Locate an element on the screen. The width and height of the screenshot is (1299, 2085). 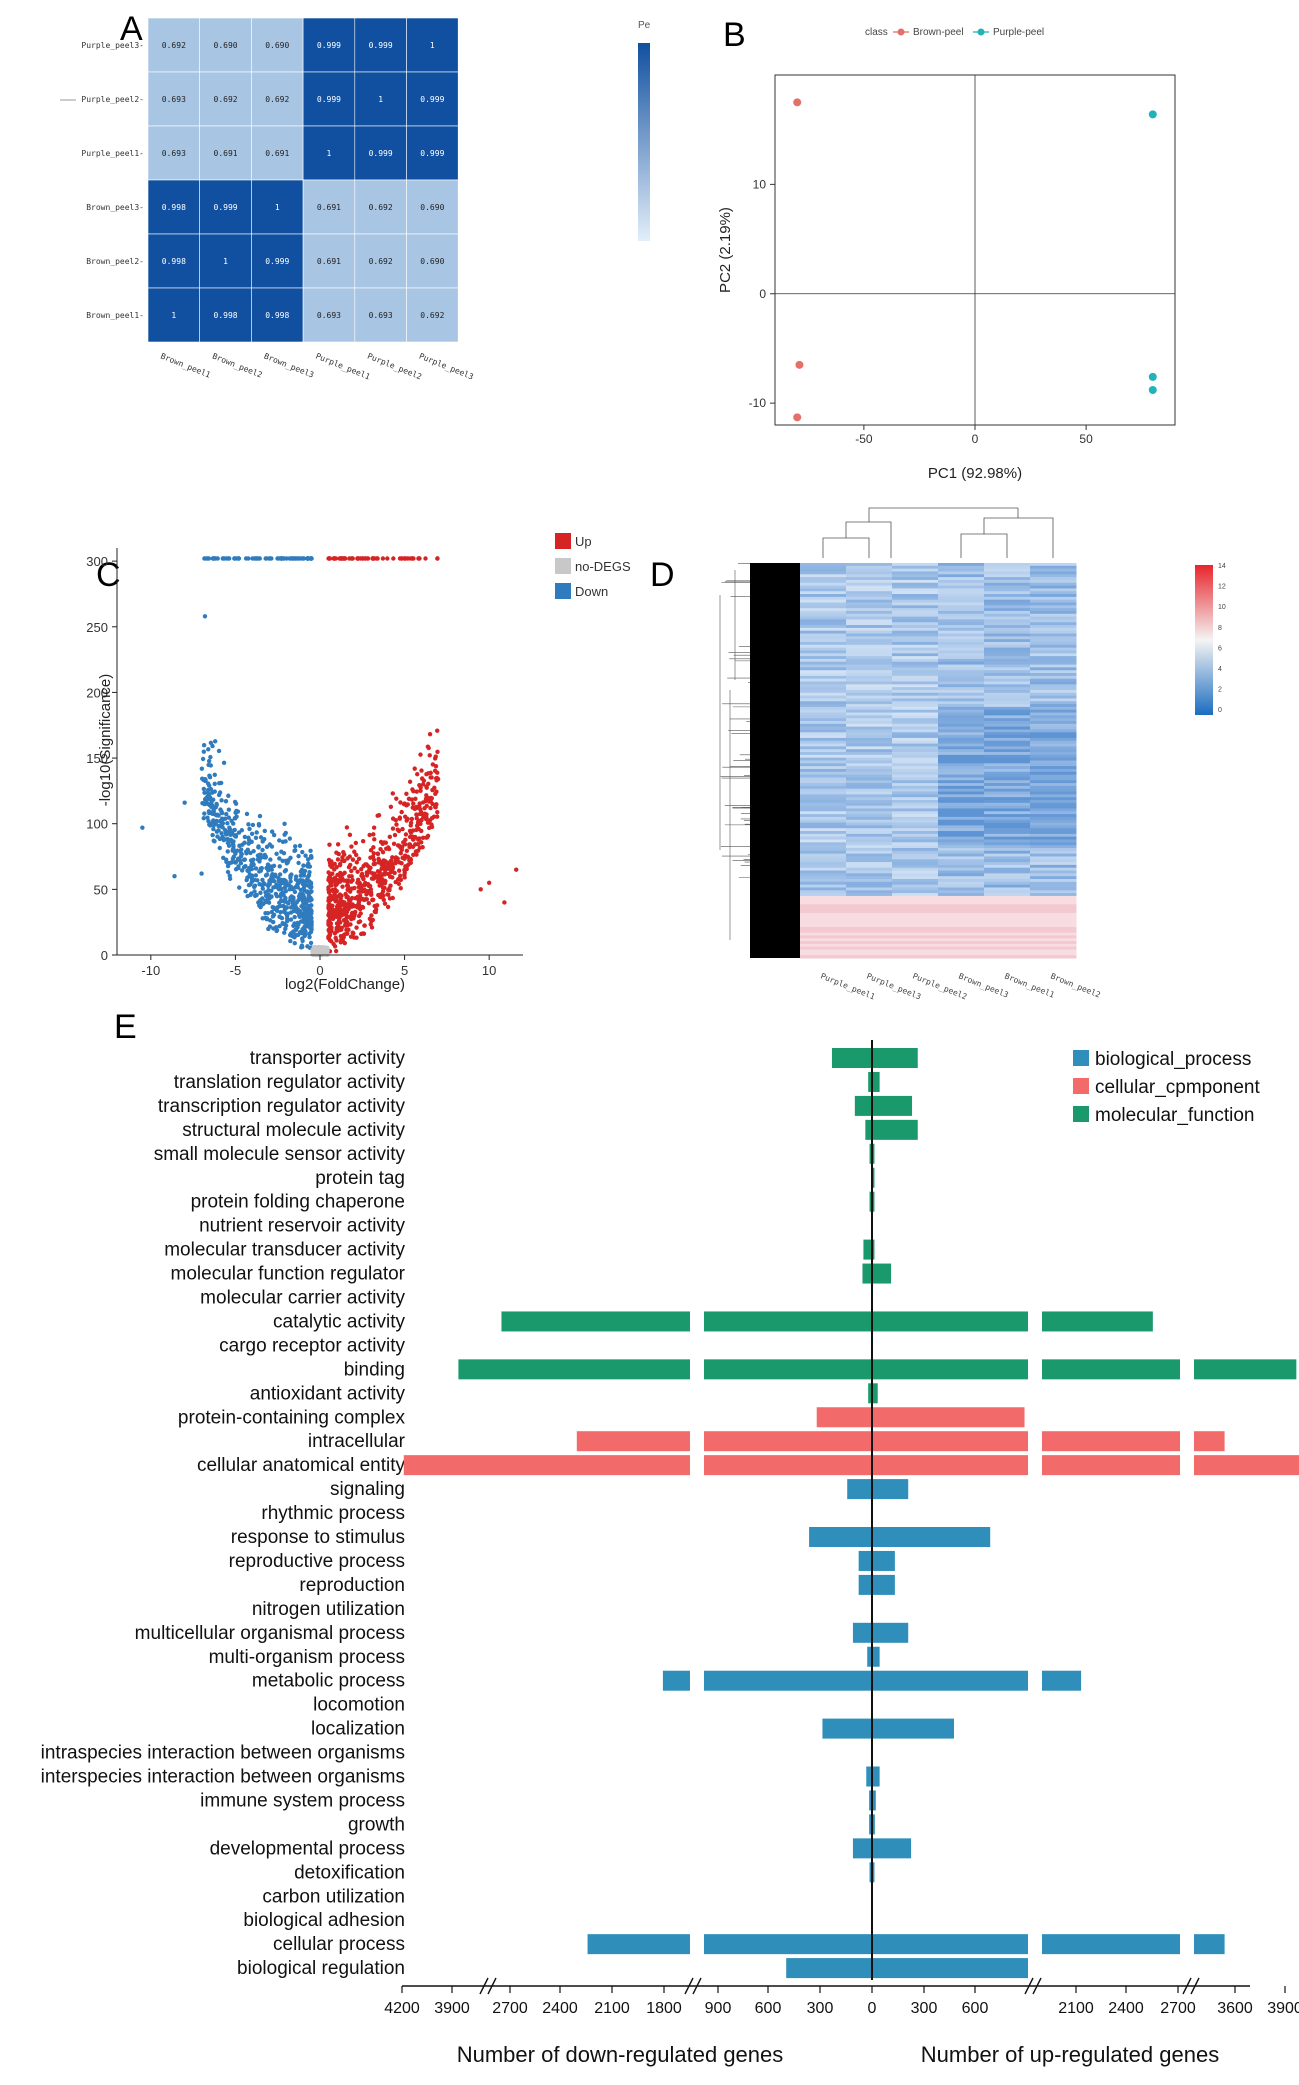
bar-up is located at coordinates (883, 1560).